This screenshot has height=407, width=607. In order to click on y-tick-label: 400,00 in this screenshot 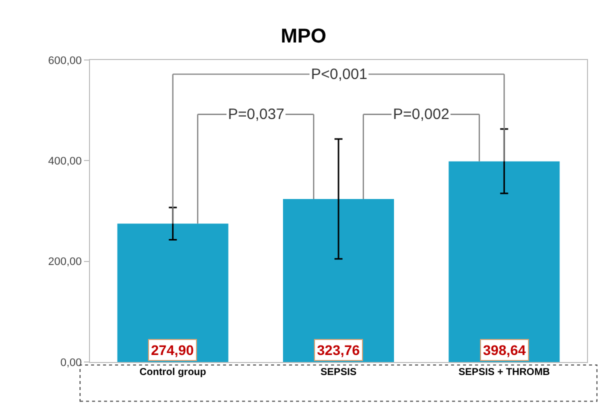, I will do `click(65, 162)`.